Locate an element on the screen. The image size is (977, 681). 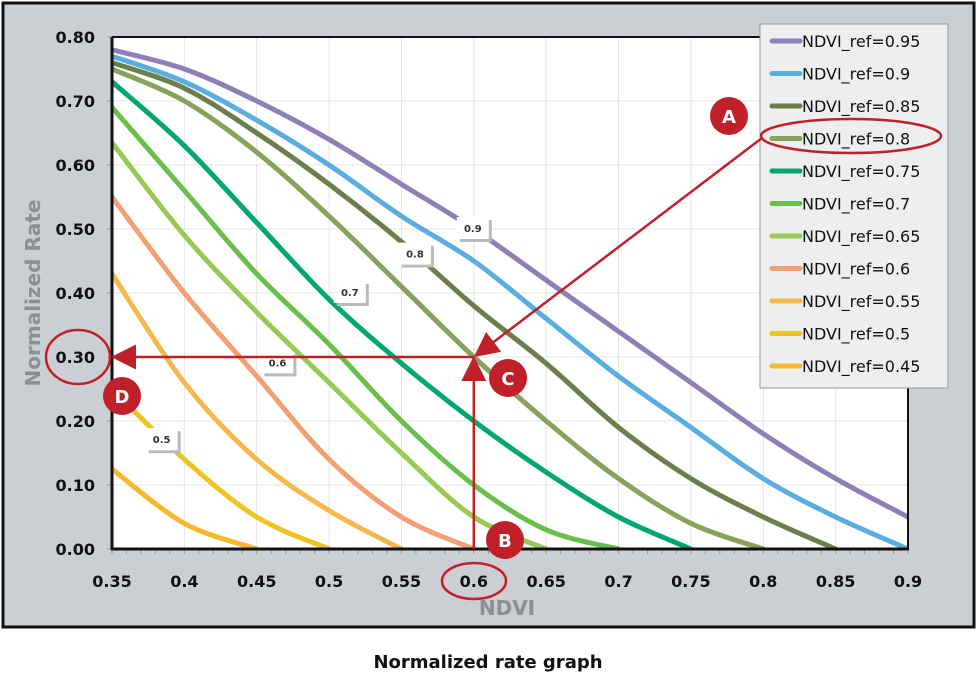
y-axis-title: Normalized Rate is located at coordinates (33, 293).